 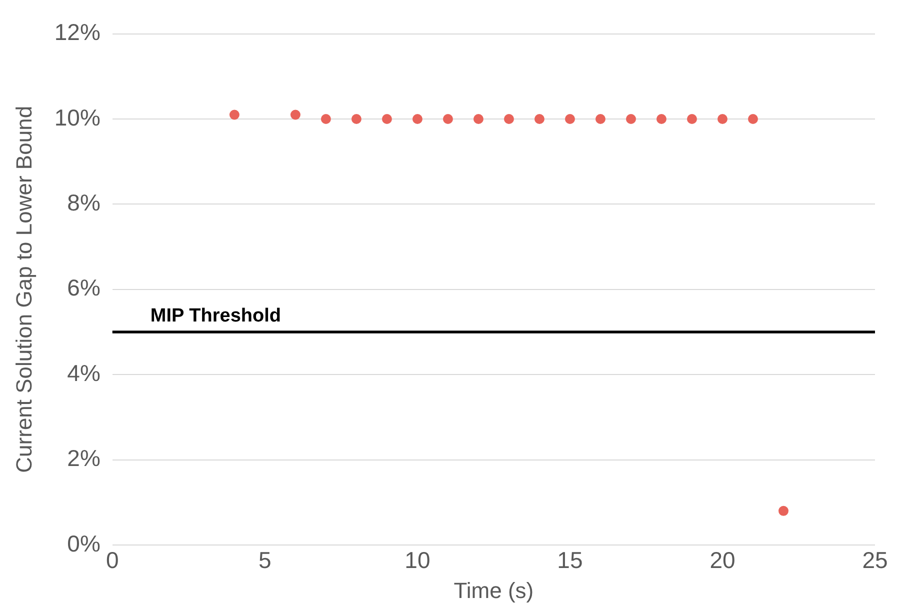 What do you see at coordinates (112, 560) in the screenshot?
I see `x-tick-label: 0` at bounding box center [112, 560].